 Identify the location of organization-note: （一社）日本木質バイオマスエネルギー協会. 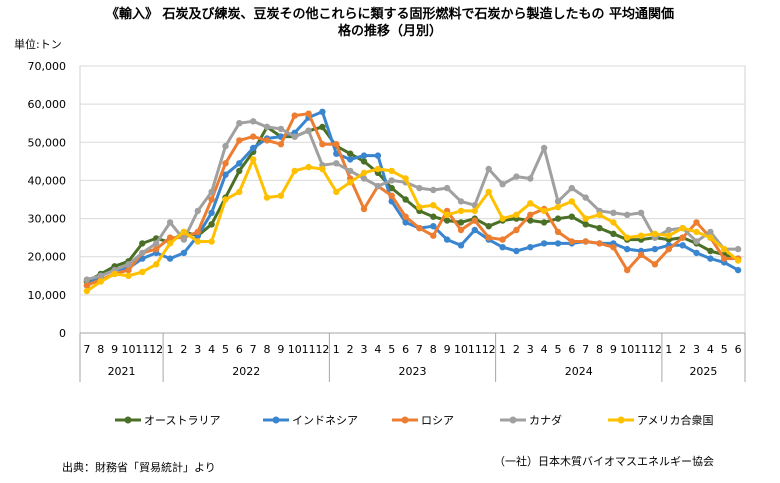
(604, 461).